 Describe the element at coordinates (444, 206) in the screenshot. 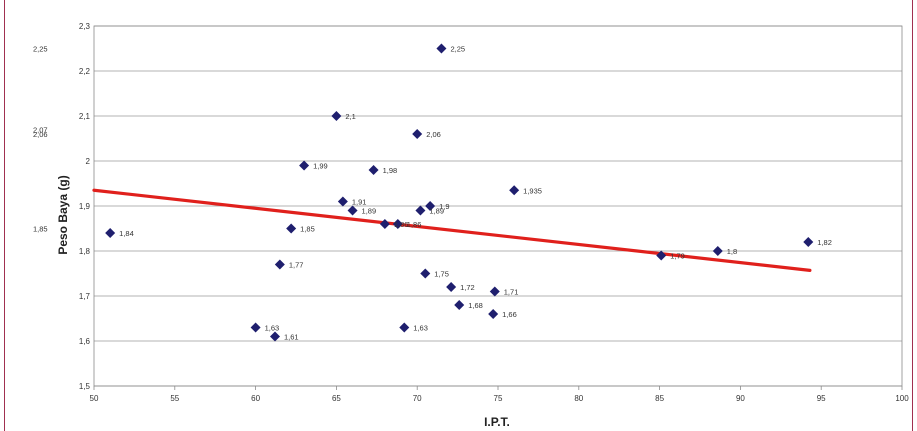

I see `data-label: 1,9` at that location.